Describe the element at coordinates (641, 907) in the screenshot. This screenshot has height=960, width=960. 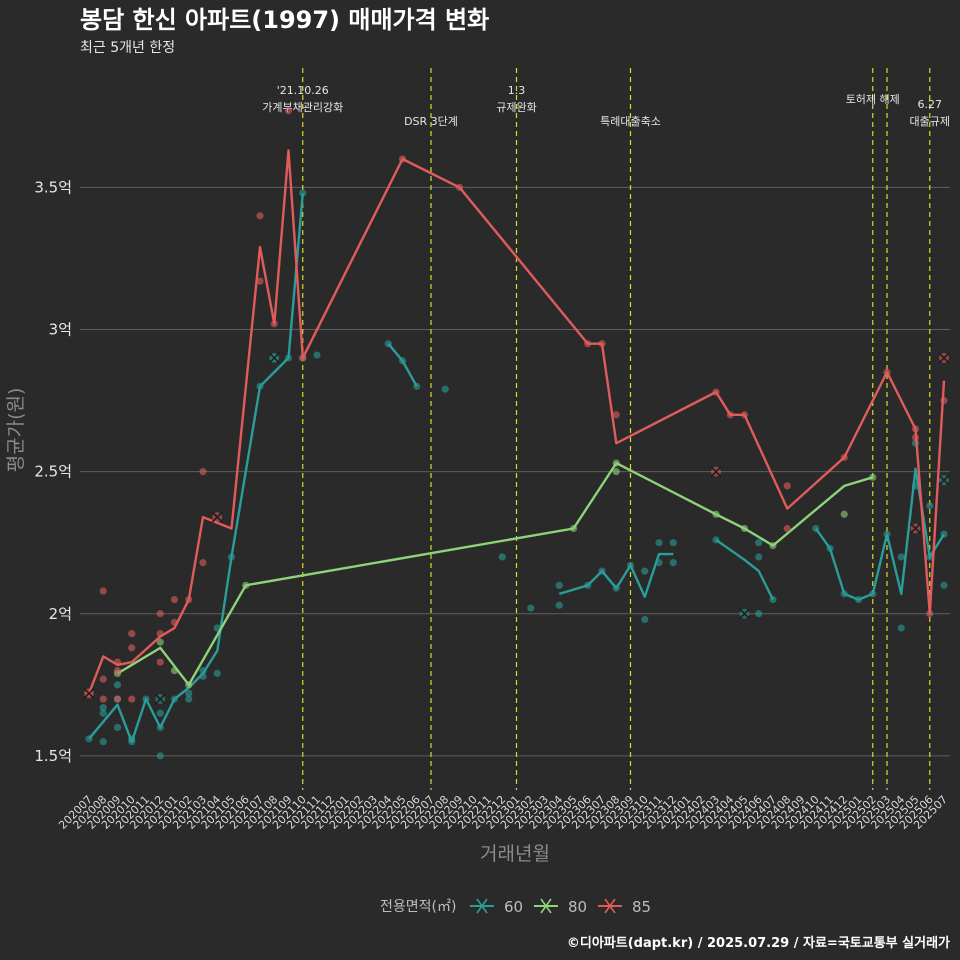
I see `legend-label: 85` at that location.